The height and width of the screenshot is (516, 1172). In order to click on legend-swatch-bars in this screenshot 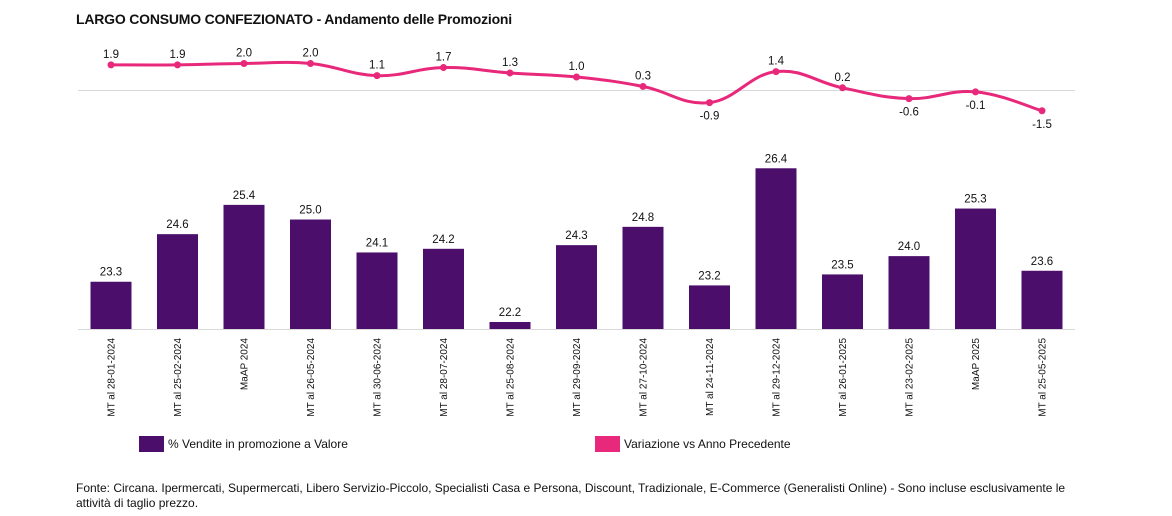, I will do `click(151, 444)`.